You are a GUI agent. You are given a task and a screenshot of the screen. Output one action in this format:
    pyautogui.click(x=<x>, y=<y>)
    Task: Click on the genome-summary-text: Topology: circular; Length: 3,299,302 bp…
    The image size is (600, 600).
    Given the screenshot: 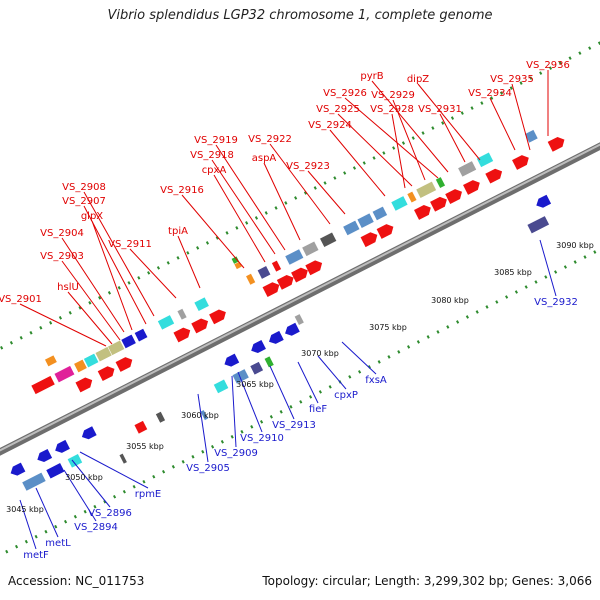 What is the action you would take?
    pyautogui.click(x=427, y=581)
    